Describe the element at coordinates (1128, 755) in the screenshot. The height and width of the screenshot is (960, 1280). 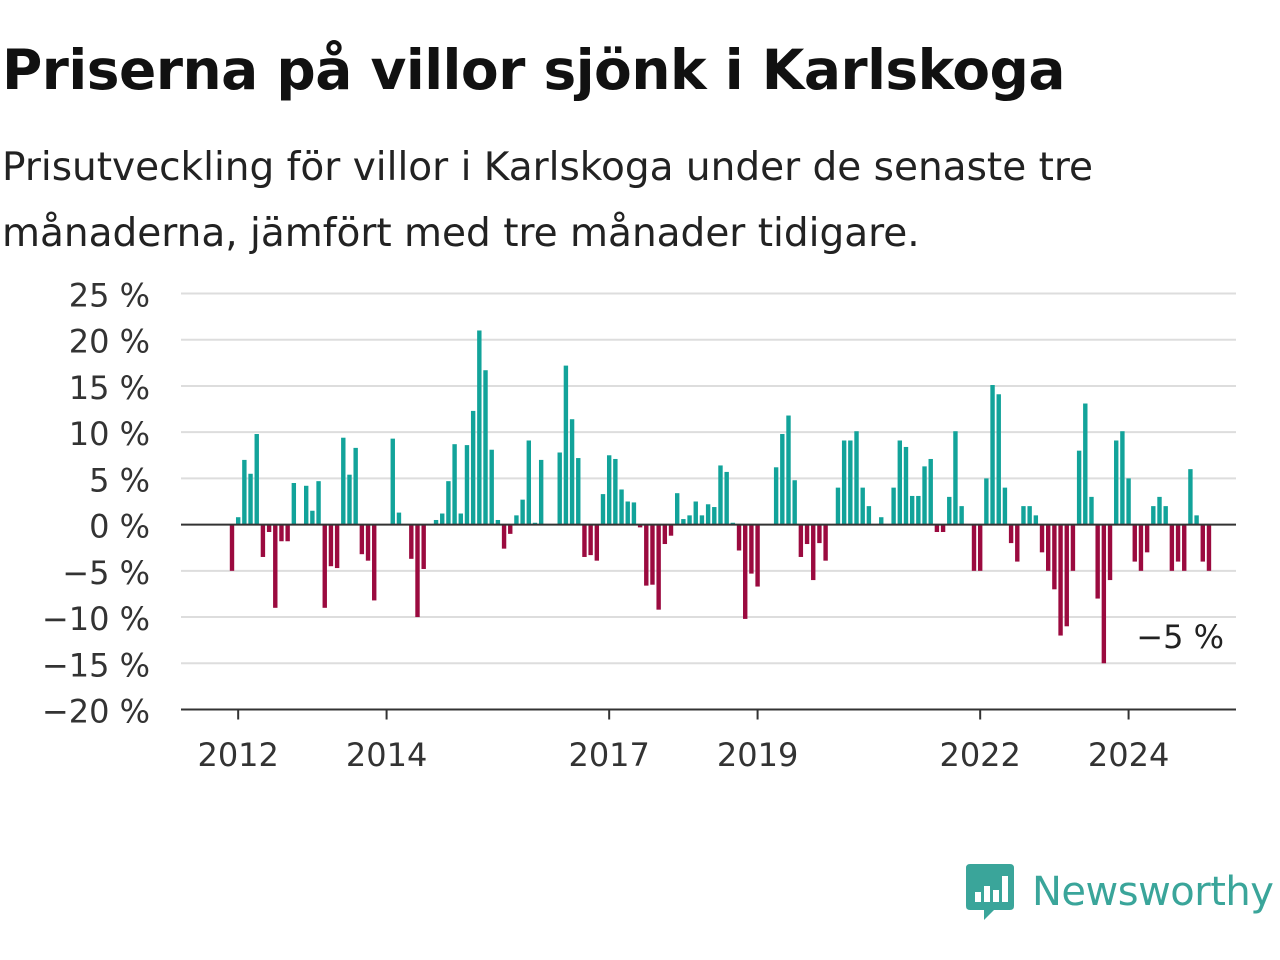
I see `x-tick-label: 2024` at that location.